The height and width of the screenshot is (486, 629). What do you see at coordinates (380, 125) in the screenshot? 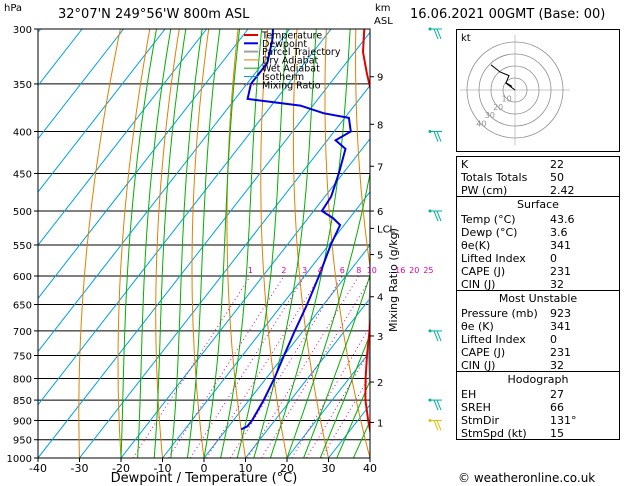
I see `height-tick-label: 8` at bounding box center [380, 125].